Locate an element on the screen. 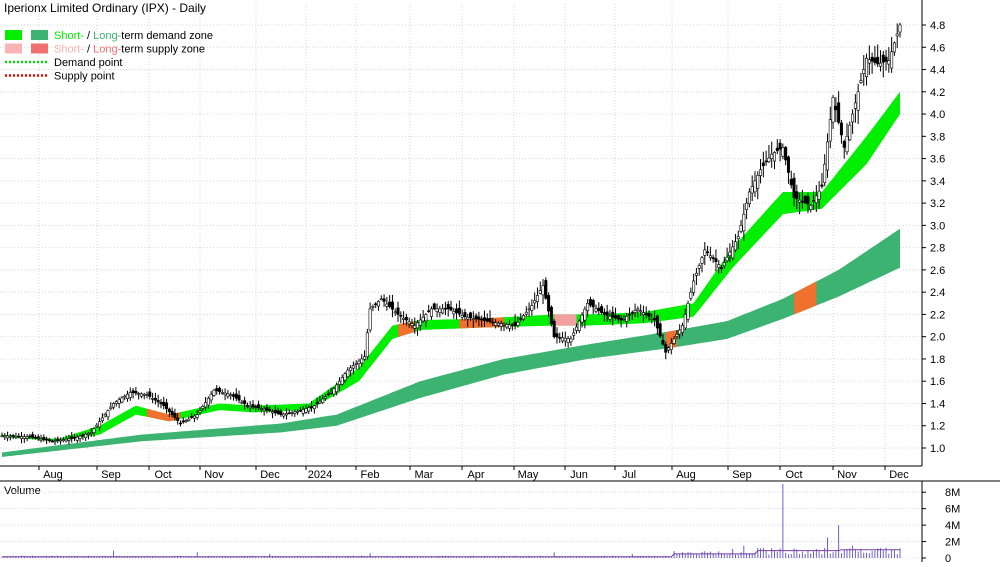  legend-swatch-short is located at coordinates (13, 48).